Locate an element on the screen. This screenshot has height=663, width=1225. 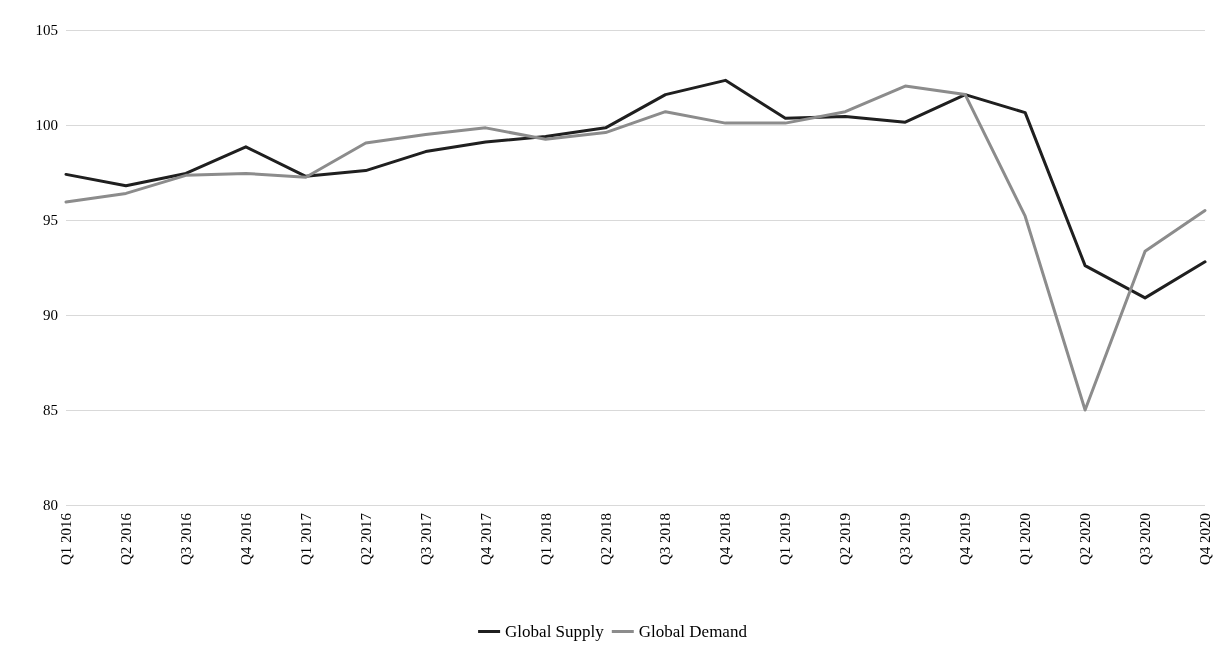
x-tick-label: Q4 2017 is located at coordinates (485, 539).